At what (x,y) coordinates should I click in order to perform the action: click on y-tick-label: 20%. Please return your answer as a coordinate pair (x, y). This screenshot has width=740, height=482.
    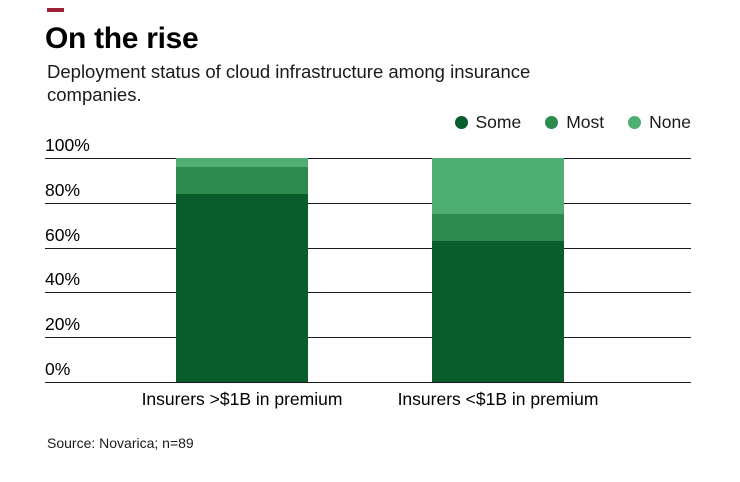
    Looking at the image, I should click on (63, 324).